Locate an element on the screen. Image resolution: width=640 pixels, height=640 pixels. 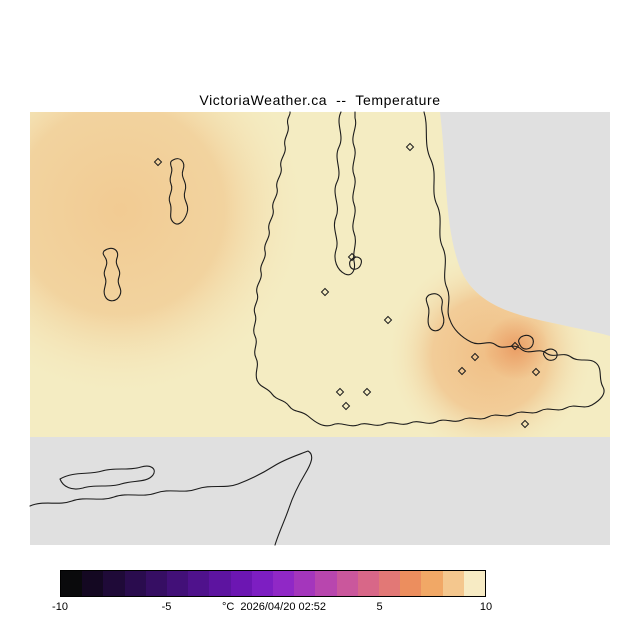
lake-elk is located at coordinates (435, 312).